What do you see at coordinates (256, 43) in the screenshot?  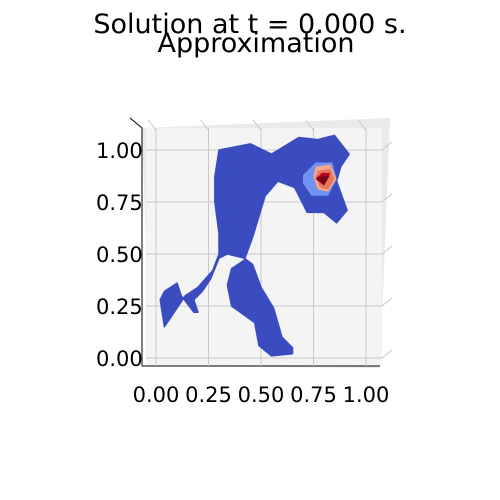 I see `chart-subtitle: Approximation` at bounding box center [256, 43].